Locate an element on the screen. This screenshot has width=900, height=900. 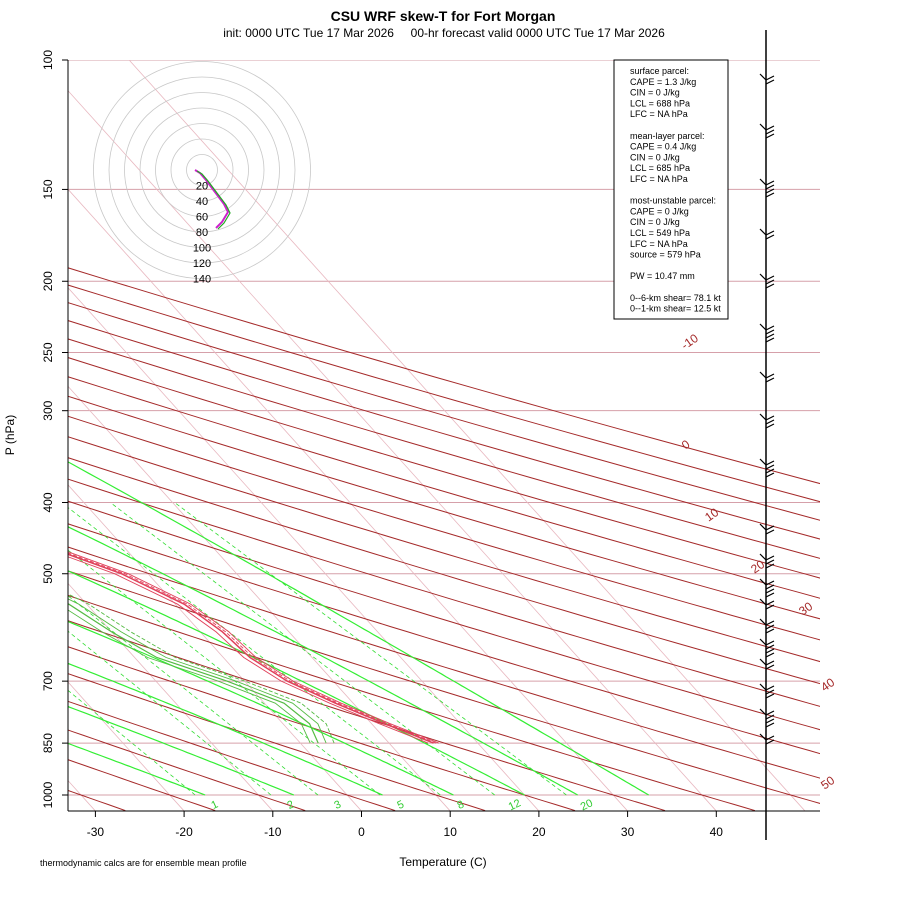
y-tick-label: 1000 is located at coordinates (48, 794).